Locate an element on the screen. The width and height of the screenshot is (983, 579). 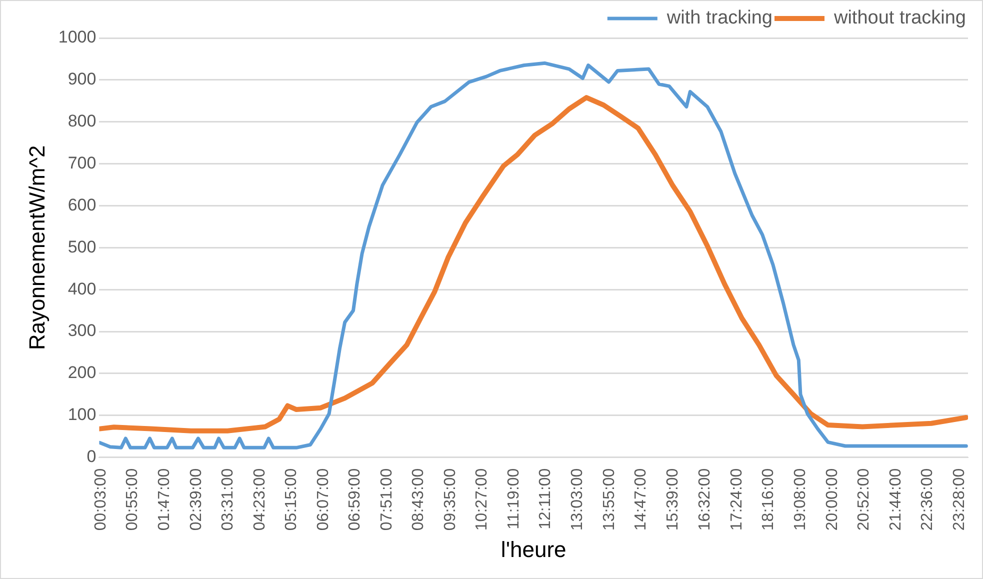
legend-label: without tracking is located at coordinates (899, 18).